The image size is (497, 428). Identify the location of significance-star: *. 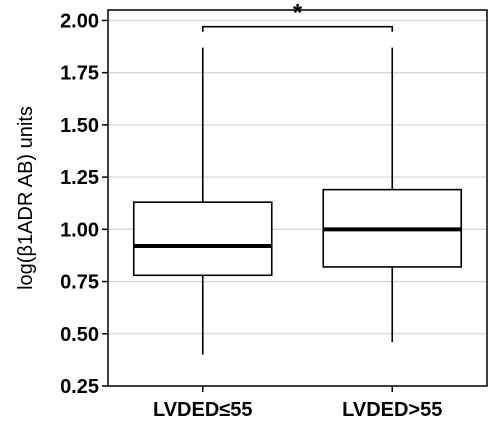
(298, 13).